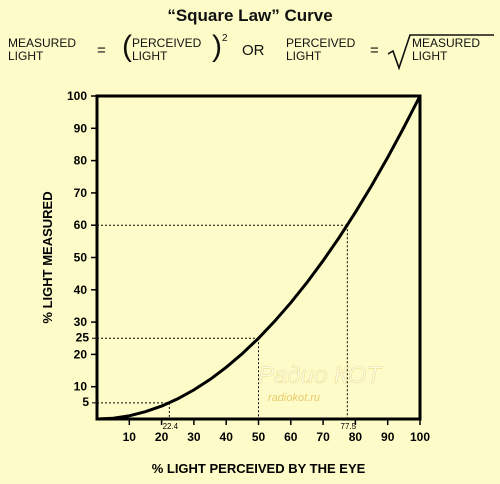 This screenshot has width=500, height=484. Describe the element at coordinates (323, 437) in the screenshot. I see `x-tick-label: 70` at that location.